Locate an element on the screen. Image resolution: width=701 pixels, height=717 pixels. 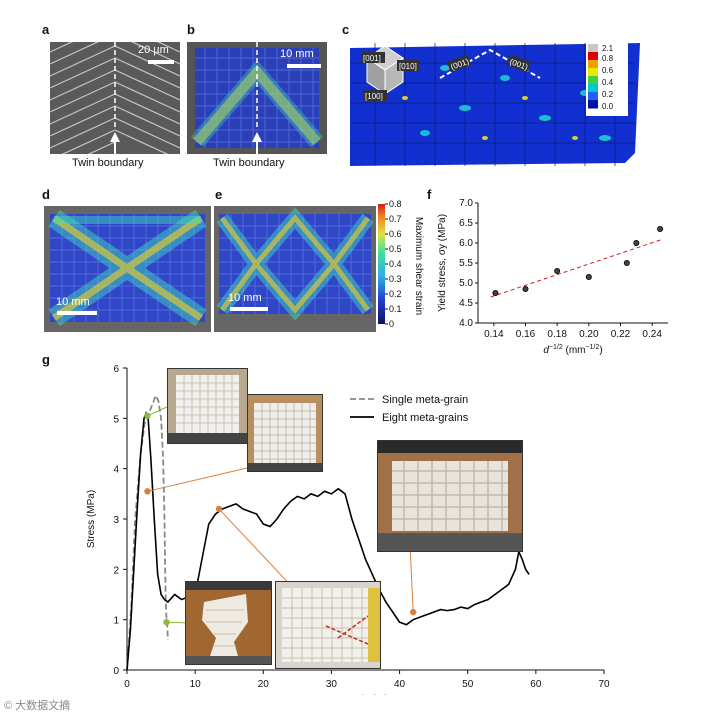
f-y-tick-label: 6.5 is located at coordinates (466, 223).